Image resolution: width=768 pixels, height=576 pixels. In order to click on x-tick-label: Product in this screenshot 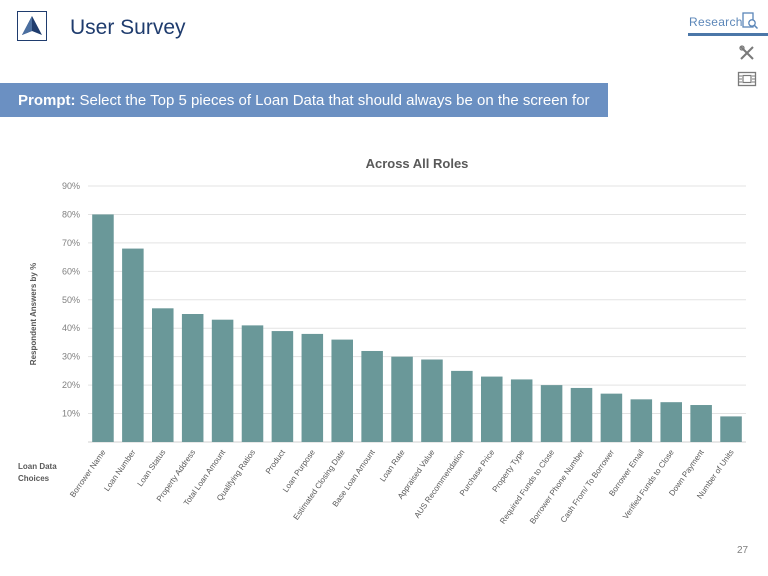, I will do `click(276, 461)`.